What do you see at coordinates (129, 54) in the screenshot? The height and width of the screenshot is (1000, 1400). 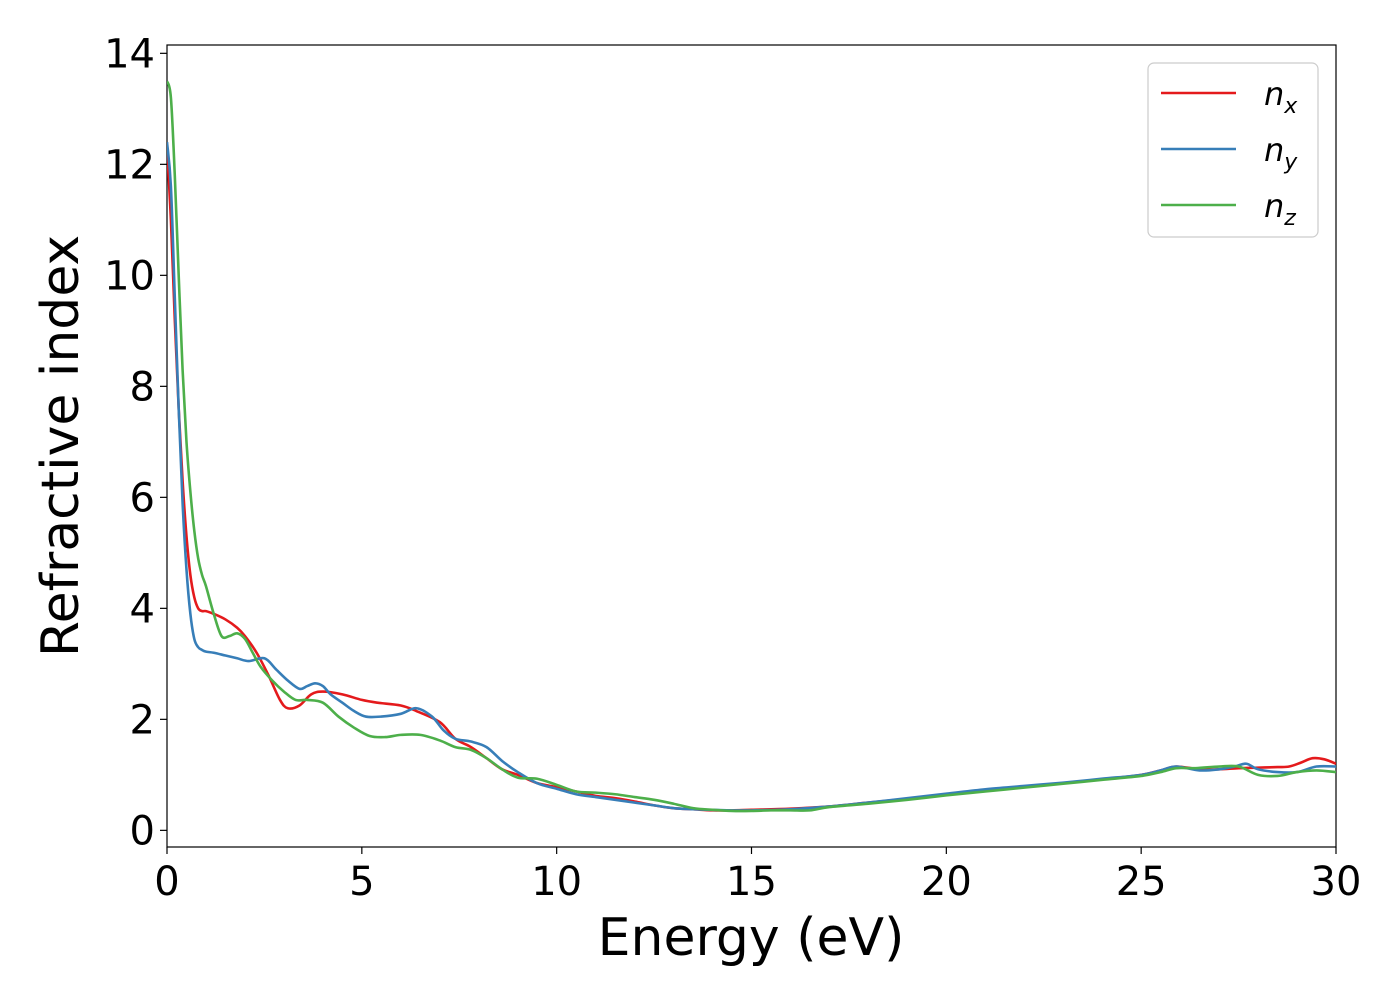 I see `y-tick-label: 14` at bounding box center [129, 54].